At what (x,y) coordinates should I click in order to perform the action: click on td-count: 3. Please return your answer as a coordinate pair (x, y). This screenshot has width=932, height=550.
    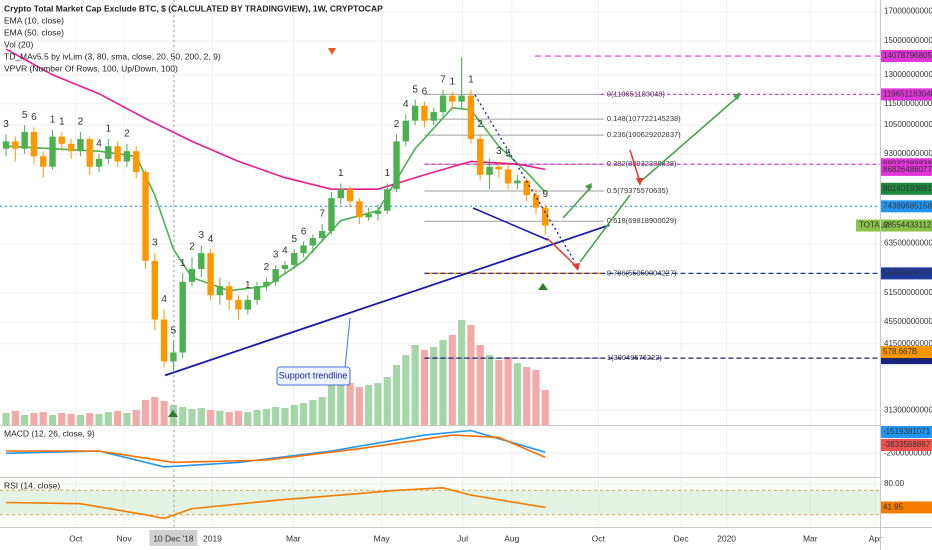
    Looking at the image, I should click on (6, 124).